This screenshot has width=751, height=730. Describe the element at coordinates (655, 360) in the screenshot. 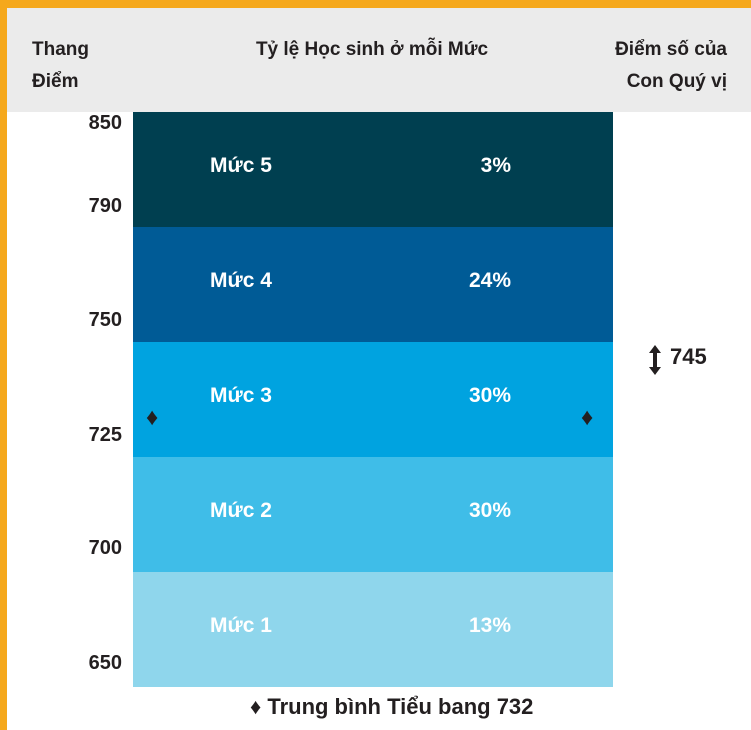

I see `score-arrow` at that location.